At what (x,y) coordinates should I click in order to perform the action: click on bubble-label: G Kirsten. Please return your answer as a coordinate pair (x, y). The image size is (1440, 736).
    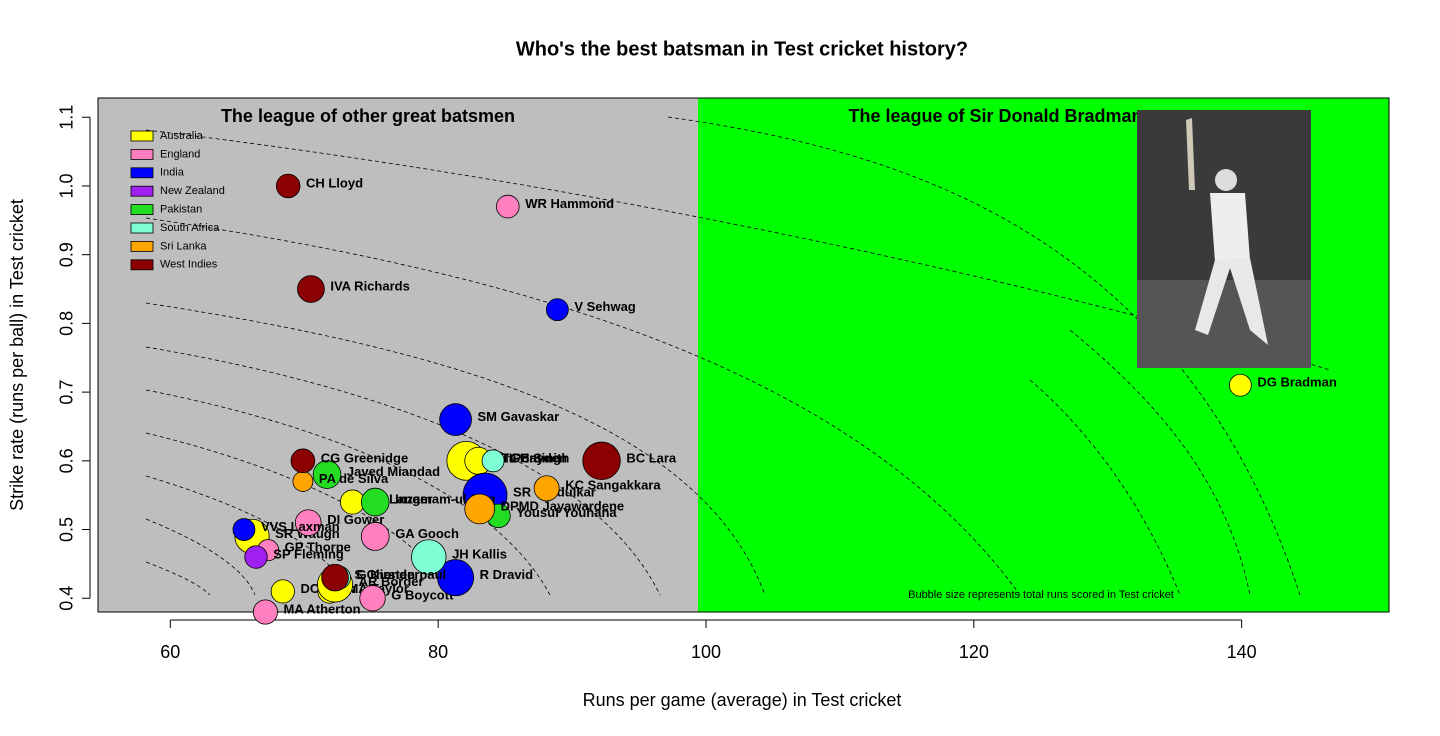
    Looking at the image, I should click on (386, 574).